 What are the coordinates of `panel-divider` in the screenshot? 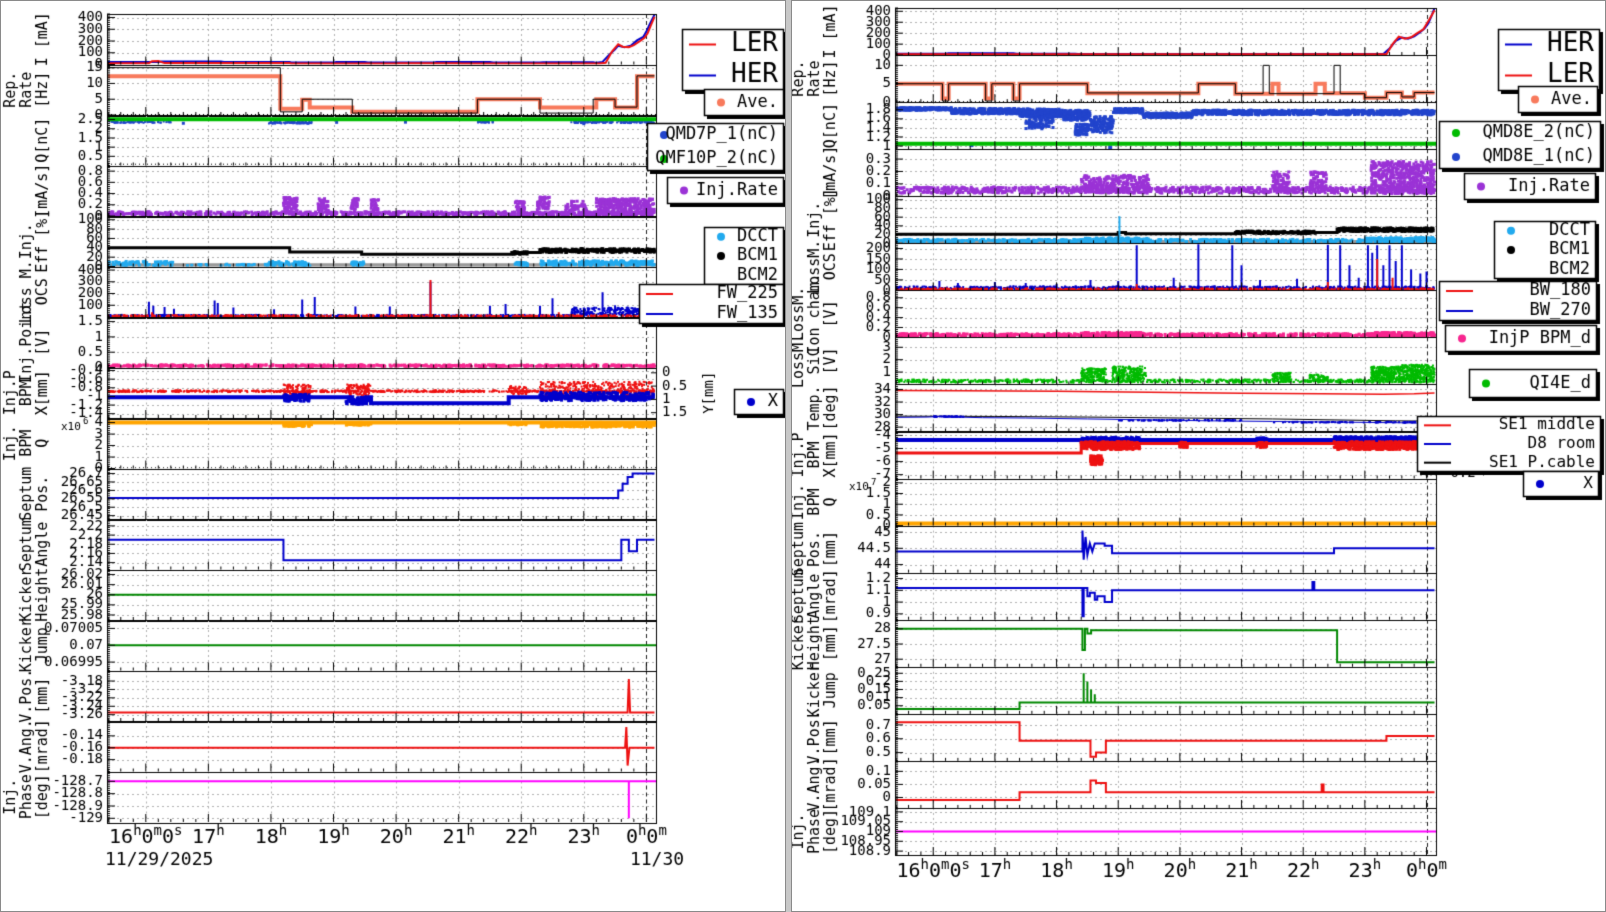 It's located at (788, 456).